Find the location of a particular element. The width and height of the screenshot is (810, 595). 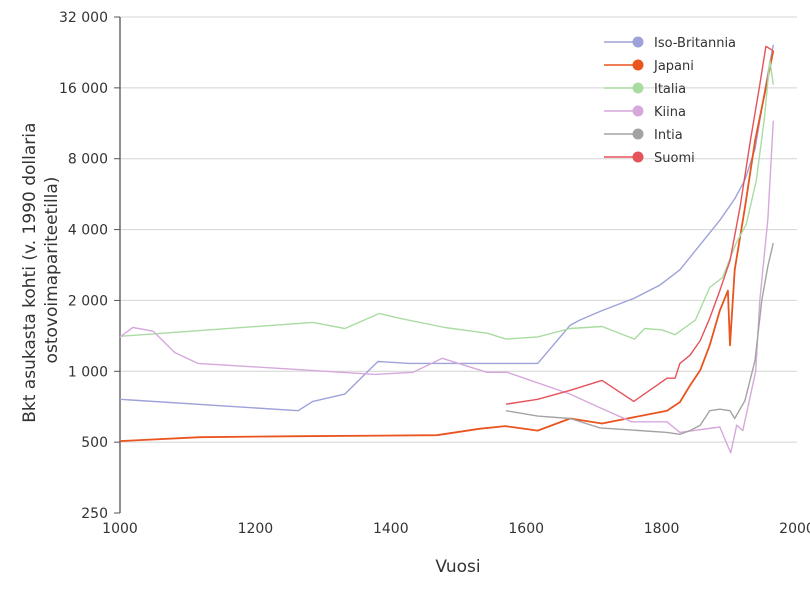

y-axis-label-line-2: ostovoimapariteetilla) is located at coordinates (52, 270).